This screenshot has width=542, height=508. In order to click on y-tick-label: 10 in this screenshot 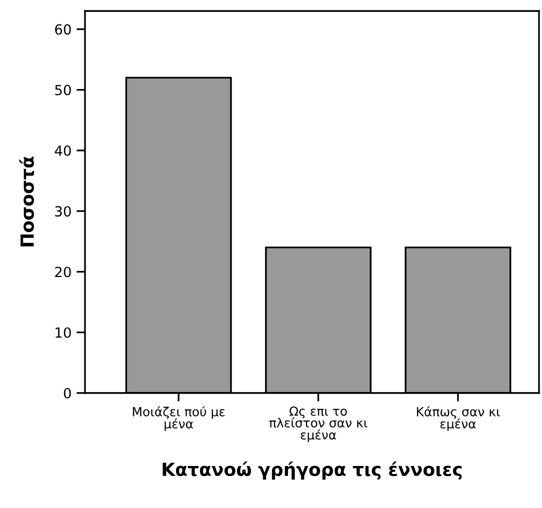, I will do `click(63, 332)`.